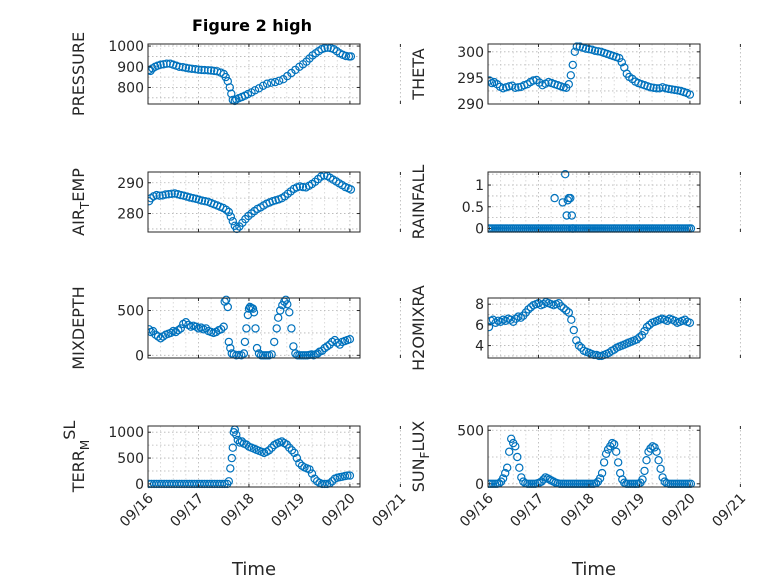 Image resolution: width=778 pixels, height=583 pixels. I want to click on x-axis-label: Time, so click(593, 569).